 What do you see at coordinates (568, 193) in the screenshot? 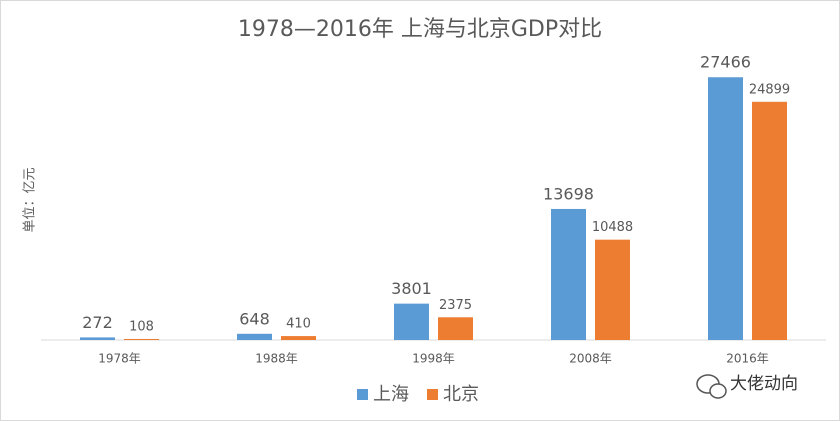
I see `data-label: 13698` at bounding box center [568, 193].